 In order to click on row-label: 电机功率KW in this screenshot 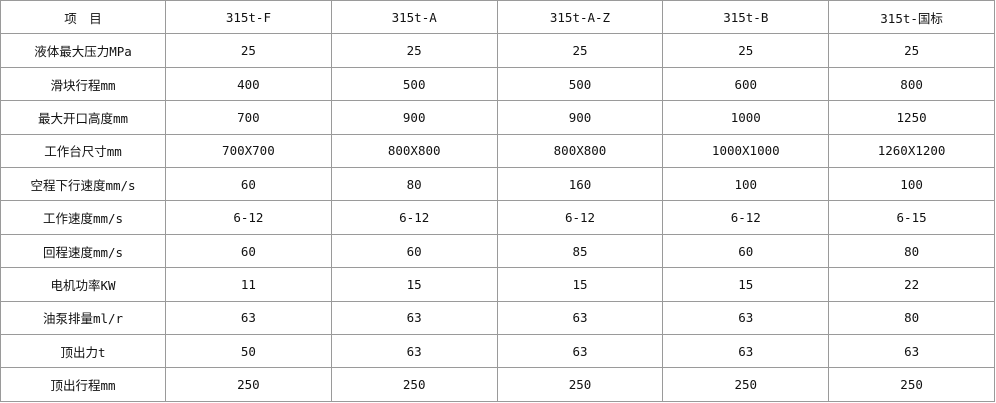, I will do `click(83, 284)`.